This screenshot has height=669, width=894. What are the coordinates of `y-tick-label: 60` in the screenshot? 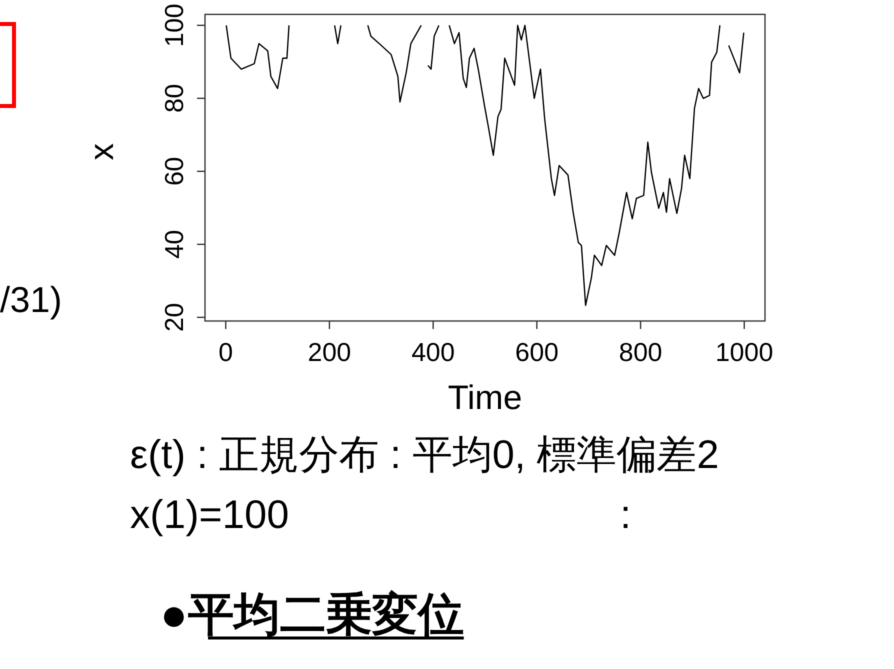 It's located at (174, 171).